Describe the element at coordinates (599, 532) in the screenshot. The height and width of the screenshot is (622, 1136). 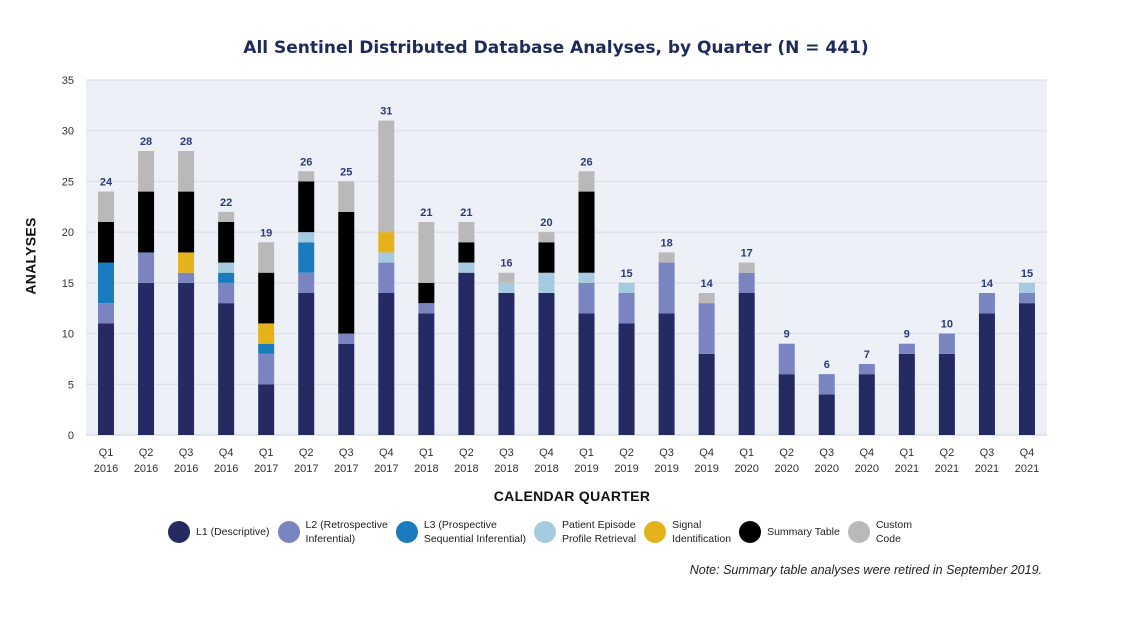
I see `legend-label: Patient Episode Profile Retrieval` at that location.